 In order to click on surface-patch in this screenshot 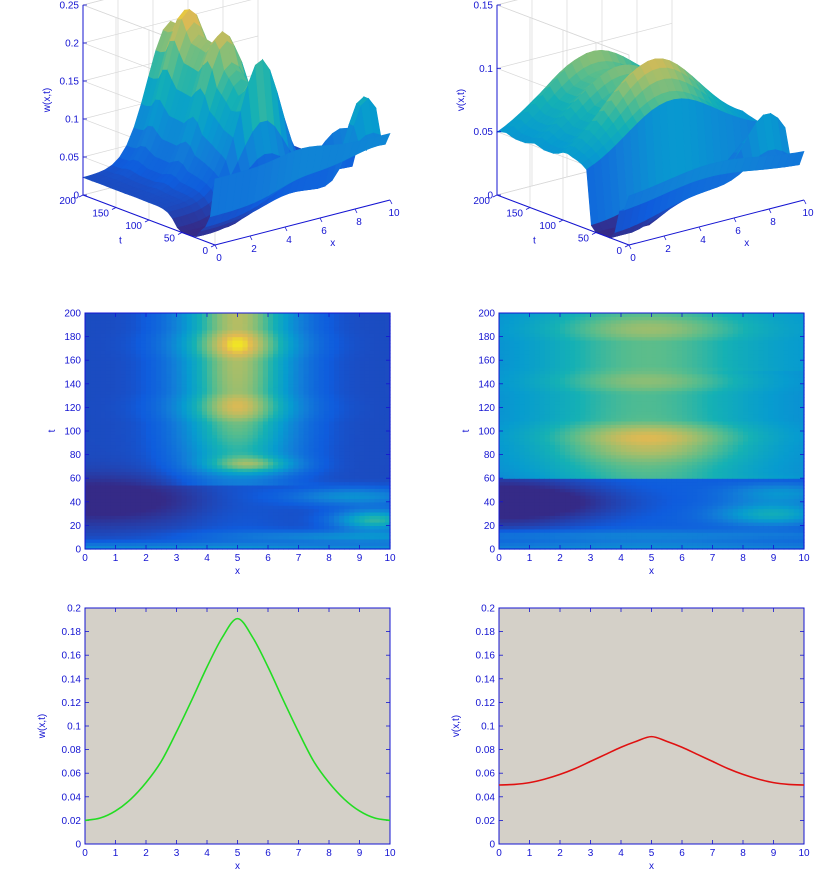, I will do `click(384, 139)`.